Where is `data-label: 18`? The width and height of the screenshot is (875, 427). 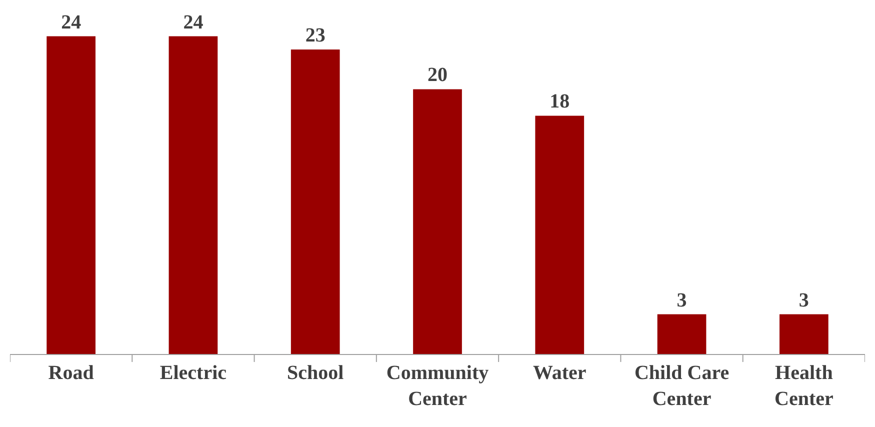
data-label: 18 is located at coordinates (560, 101).